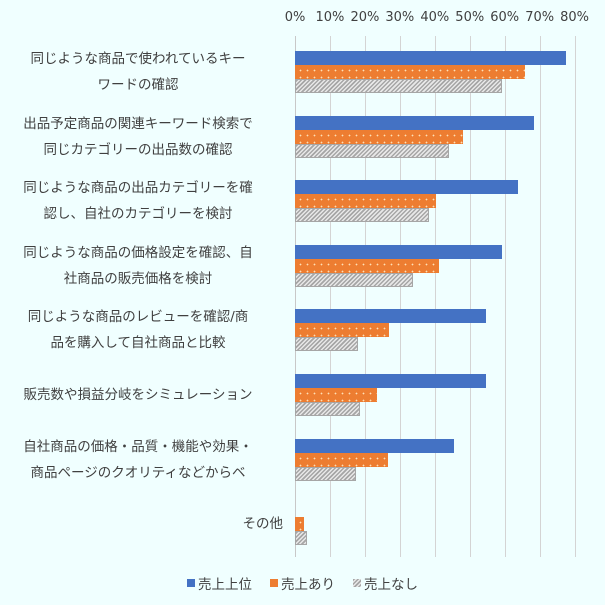 This screenshot has height=605, width=605. Describe the element at coordinates (357, 583) in the screenshot. I see `legend-swatch-gray-hatch` at that location.